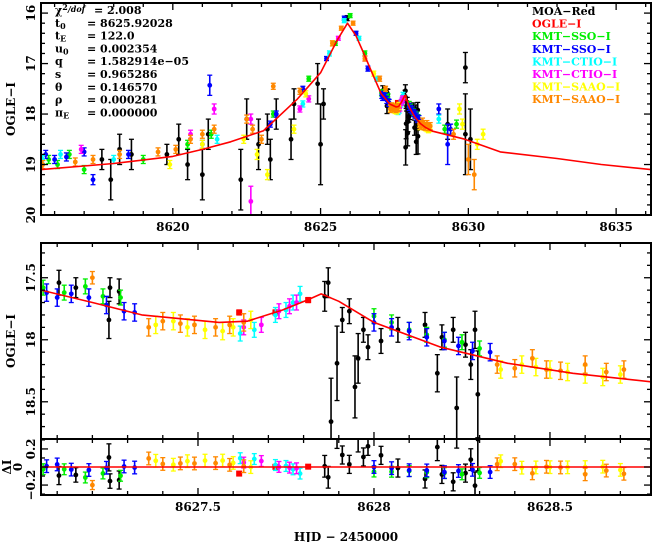  What do you see at coordinates (31, 339) in the screenshot?
I see `zoom-y-tick-label: 18` at bounding box center [31, 339].